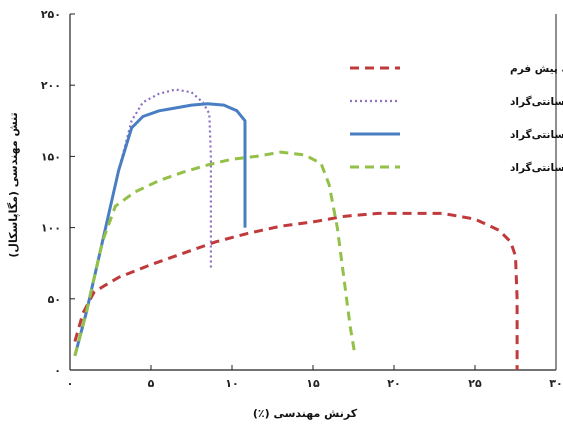 The width and height of the screenshot is (563, 425). I want to click on x-axis-ticks: ۰ ۵ ۱۰ ۱۵ ۲۰ ۲۵ ۳۰, so click(315, 377).